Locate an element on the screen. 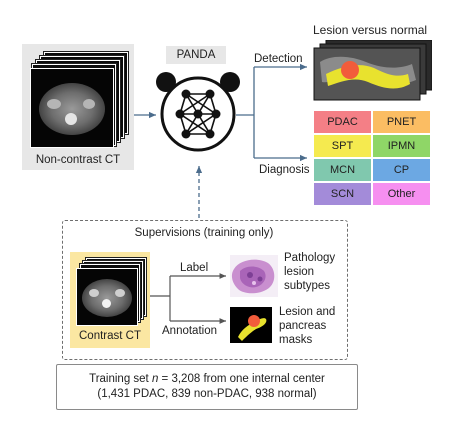  class-spt: SPT is located at coordinates (342, 146).